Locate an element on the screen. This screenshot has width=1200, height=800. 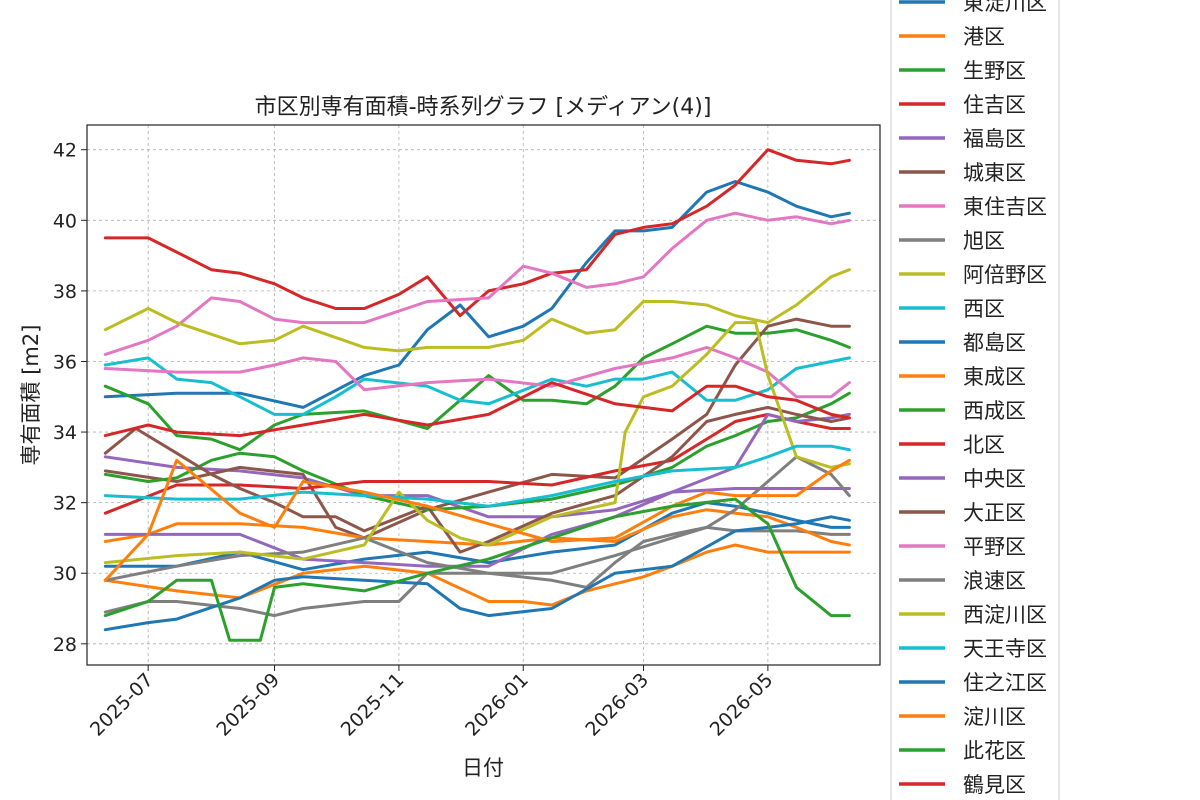
x-tick-label: 2026-05 is located at coordinates (742, 705).